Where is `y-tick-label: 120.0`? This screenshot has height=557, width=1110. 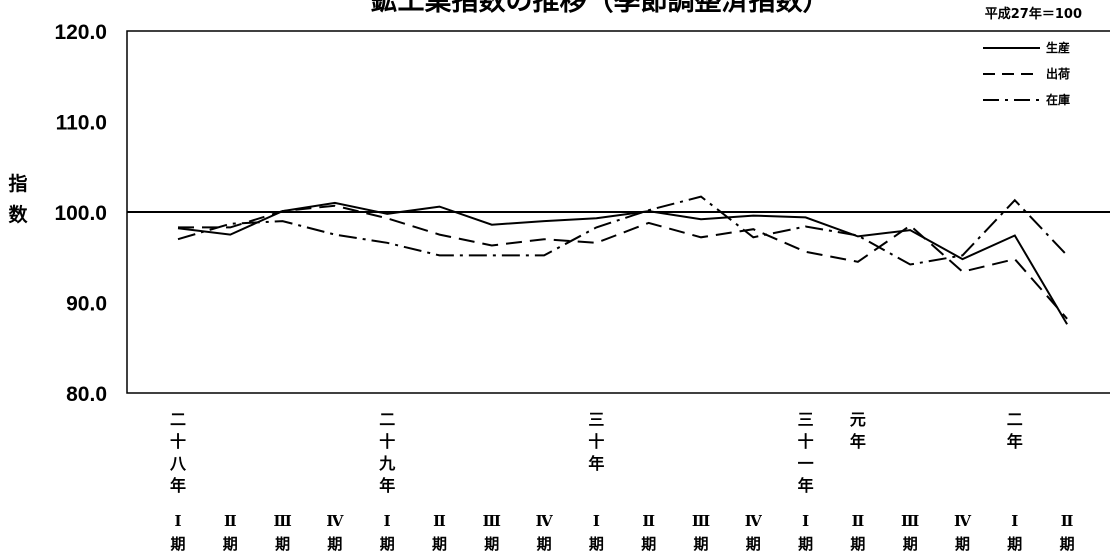 y-tick-label: 120.0 is located at coordinates (80, 32).